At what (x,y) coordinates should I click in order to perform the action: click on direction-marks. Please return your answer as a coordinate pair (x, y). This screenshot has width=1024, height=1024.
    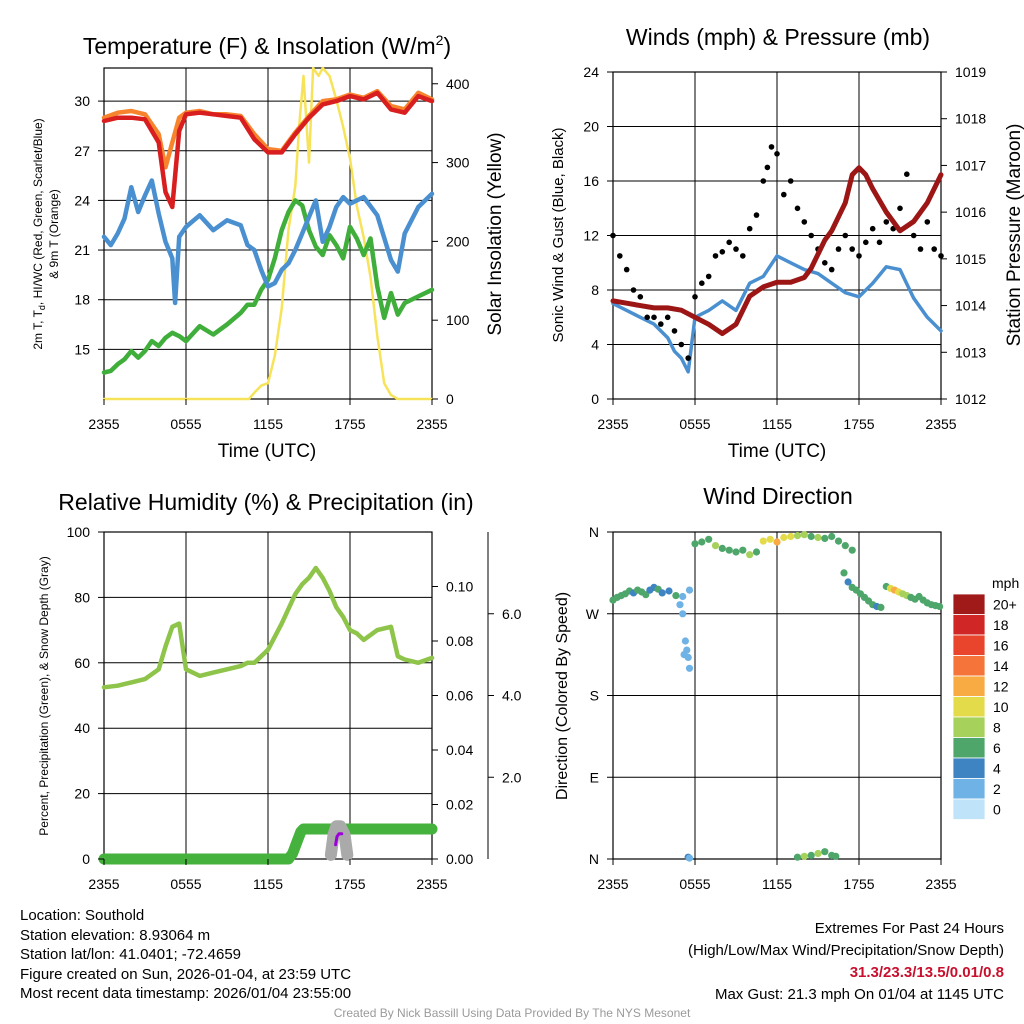
    Looking at the image, I should click on (776, 696).